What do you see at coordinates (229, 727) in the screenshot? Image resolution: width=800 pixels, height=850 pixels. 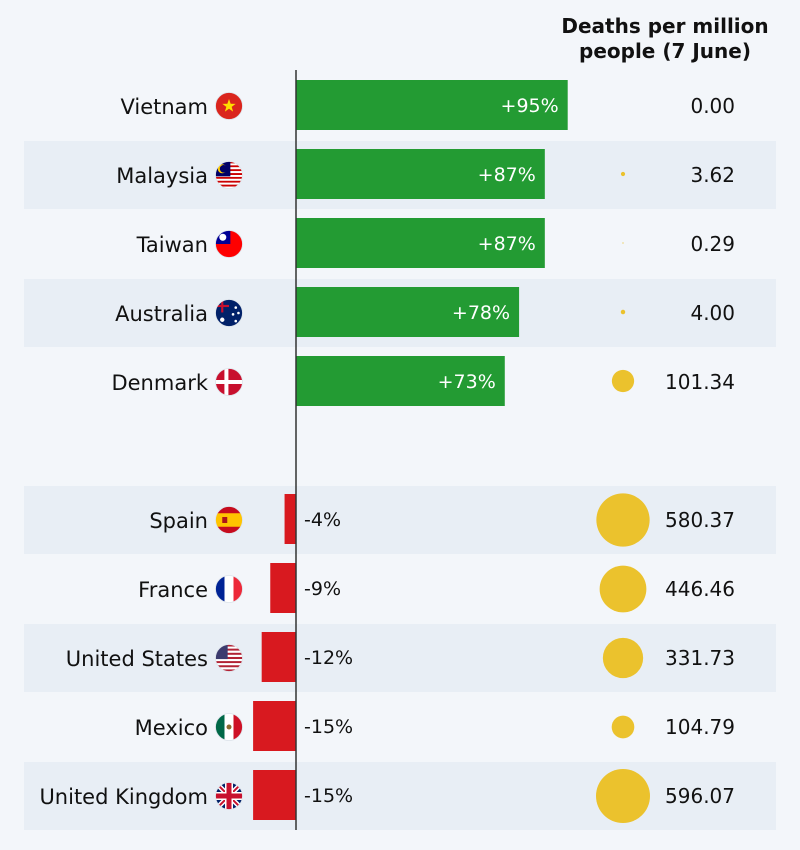 I see `mexico-flag-icon` at bounding box center [229, 727].